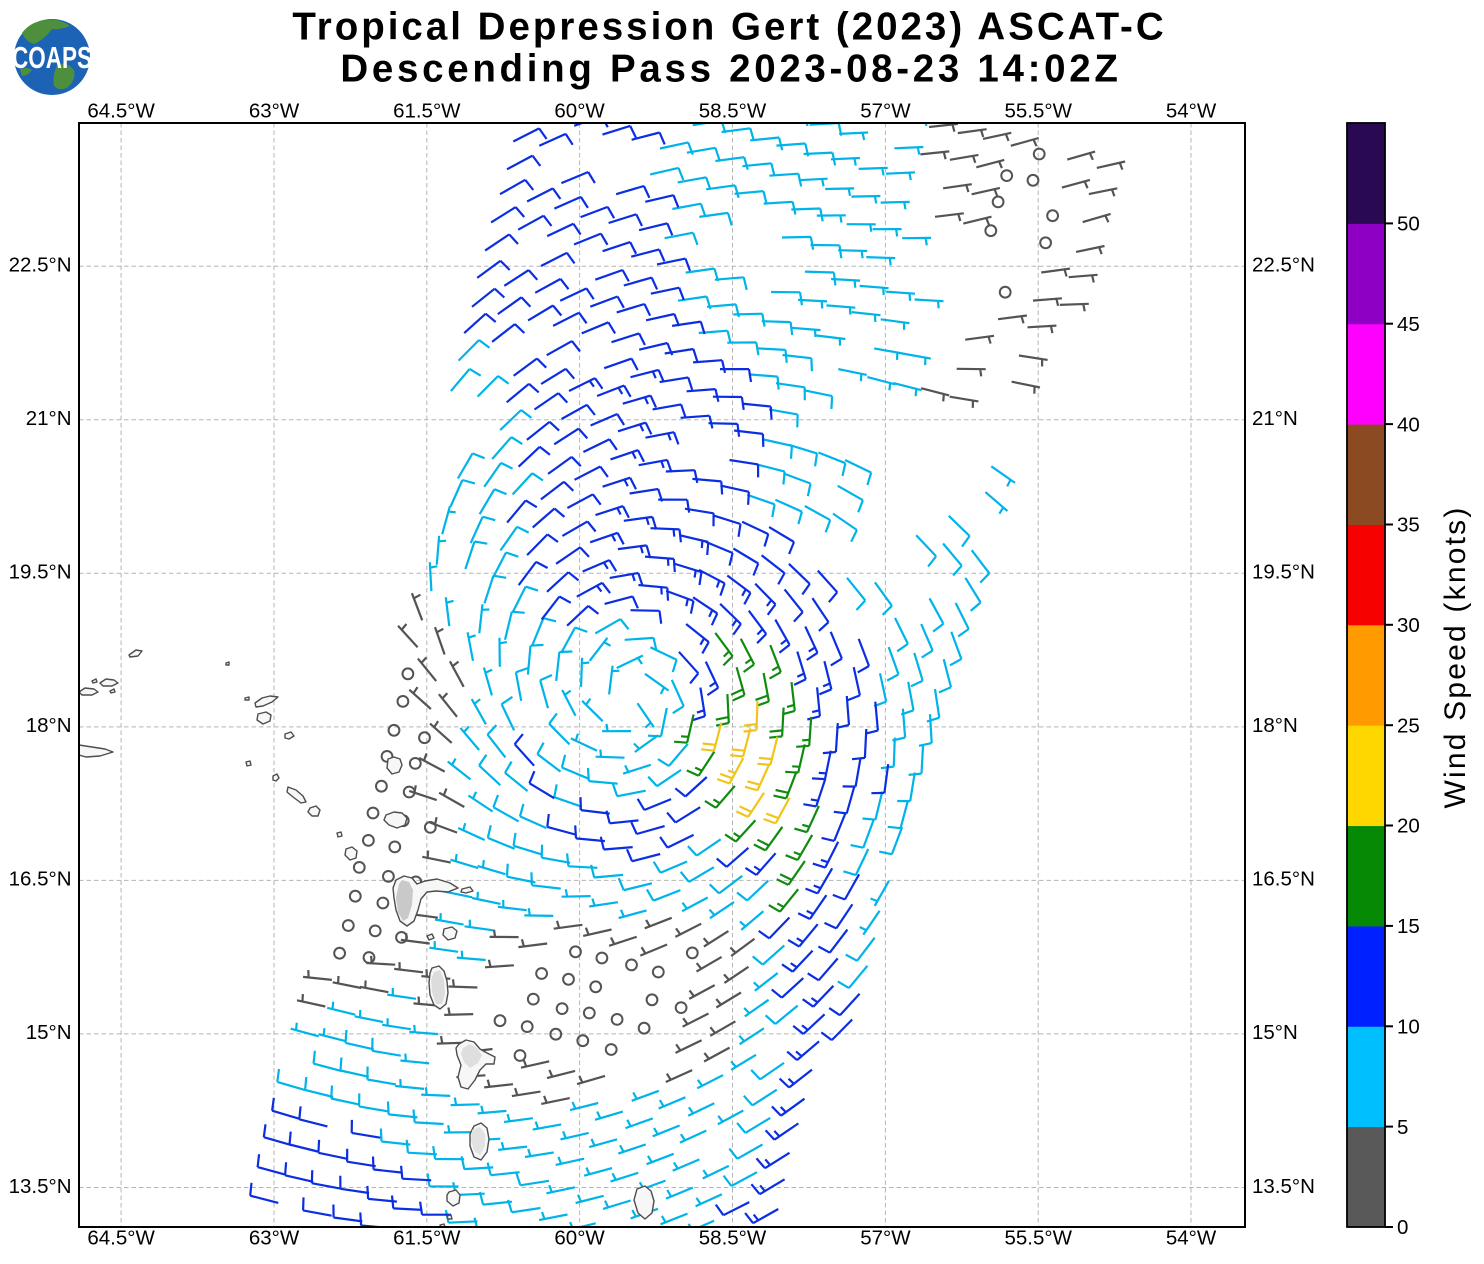 Image resolution: width=1484 pixels, height=1264 pixels. Describe the element at coordinates (729, 26) in the screenshot. I see `svg-text:Tropical Depression Gert (2023: Tropical Depression Gert (2023) ASCAT-C` at that location.